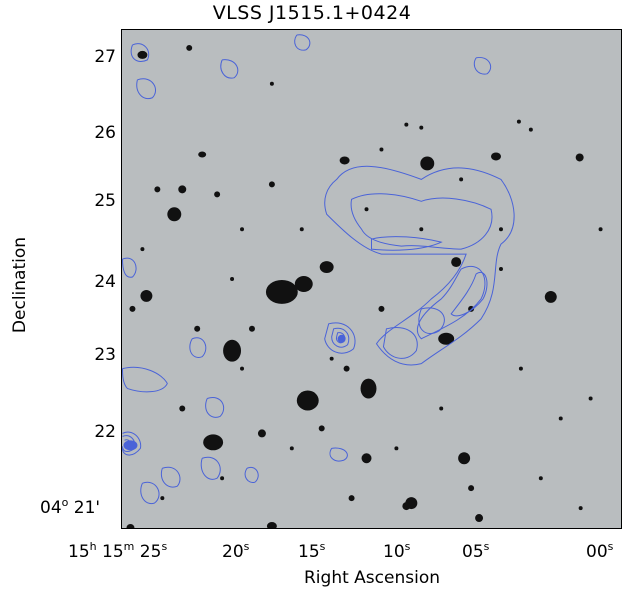 This screenshot has height=593, width=624. I want to click on radio-bright-source, so click(234, 392).